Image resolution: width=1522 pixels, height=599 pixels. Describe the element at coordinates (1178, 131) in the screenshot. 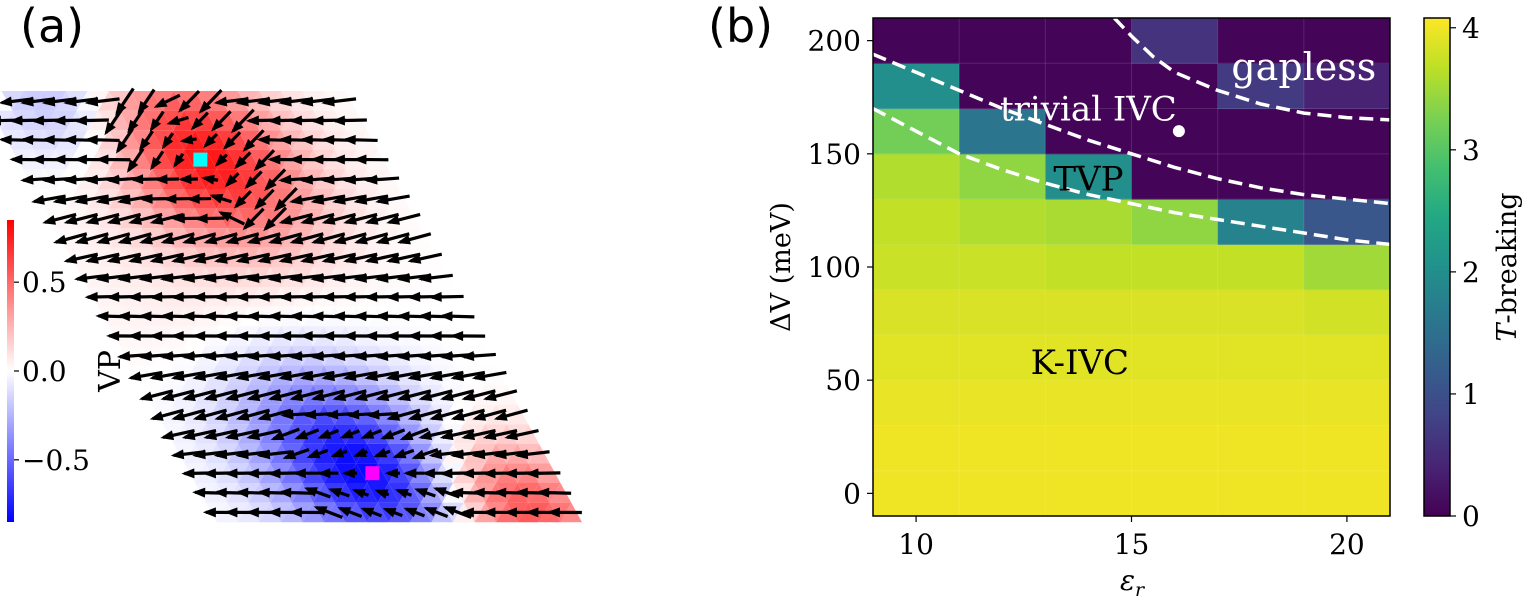

I see `state-point` at that location.